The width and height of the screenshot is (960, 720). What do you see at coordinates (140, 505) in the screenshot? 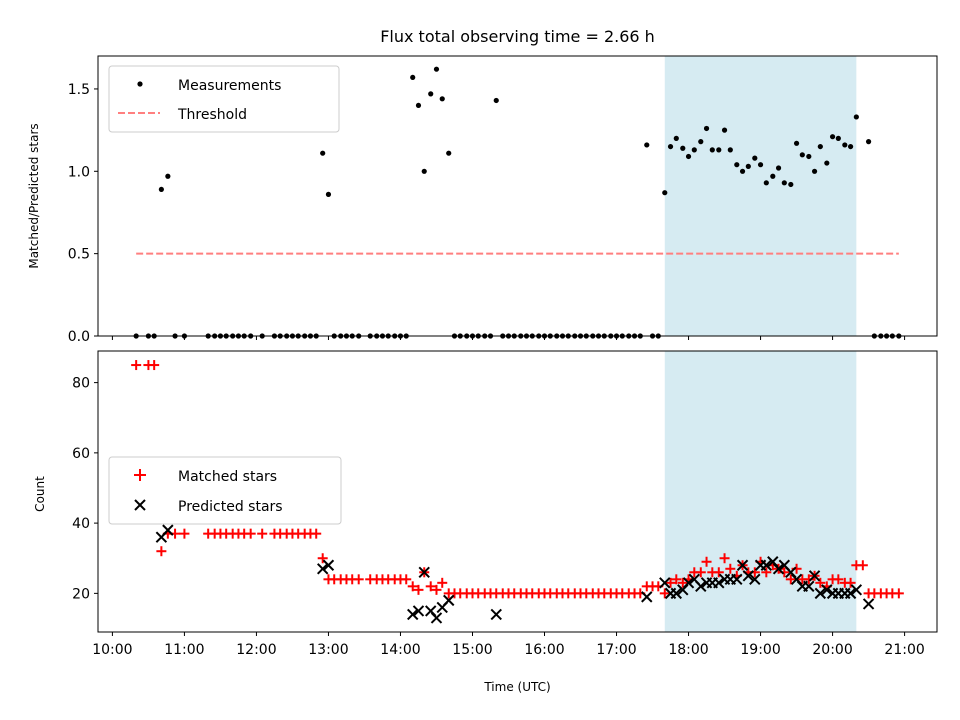
I see `legend-predicted-marker` at bounding box center [140, 505].